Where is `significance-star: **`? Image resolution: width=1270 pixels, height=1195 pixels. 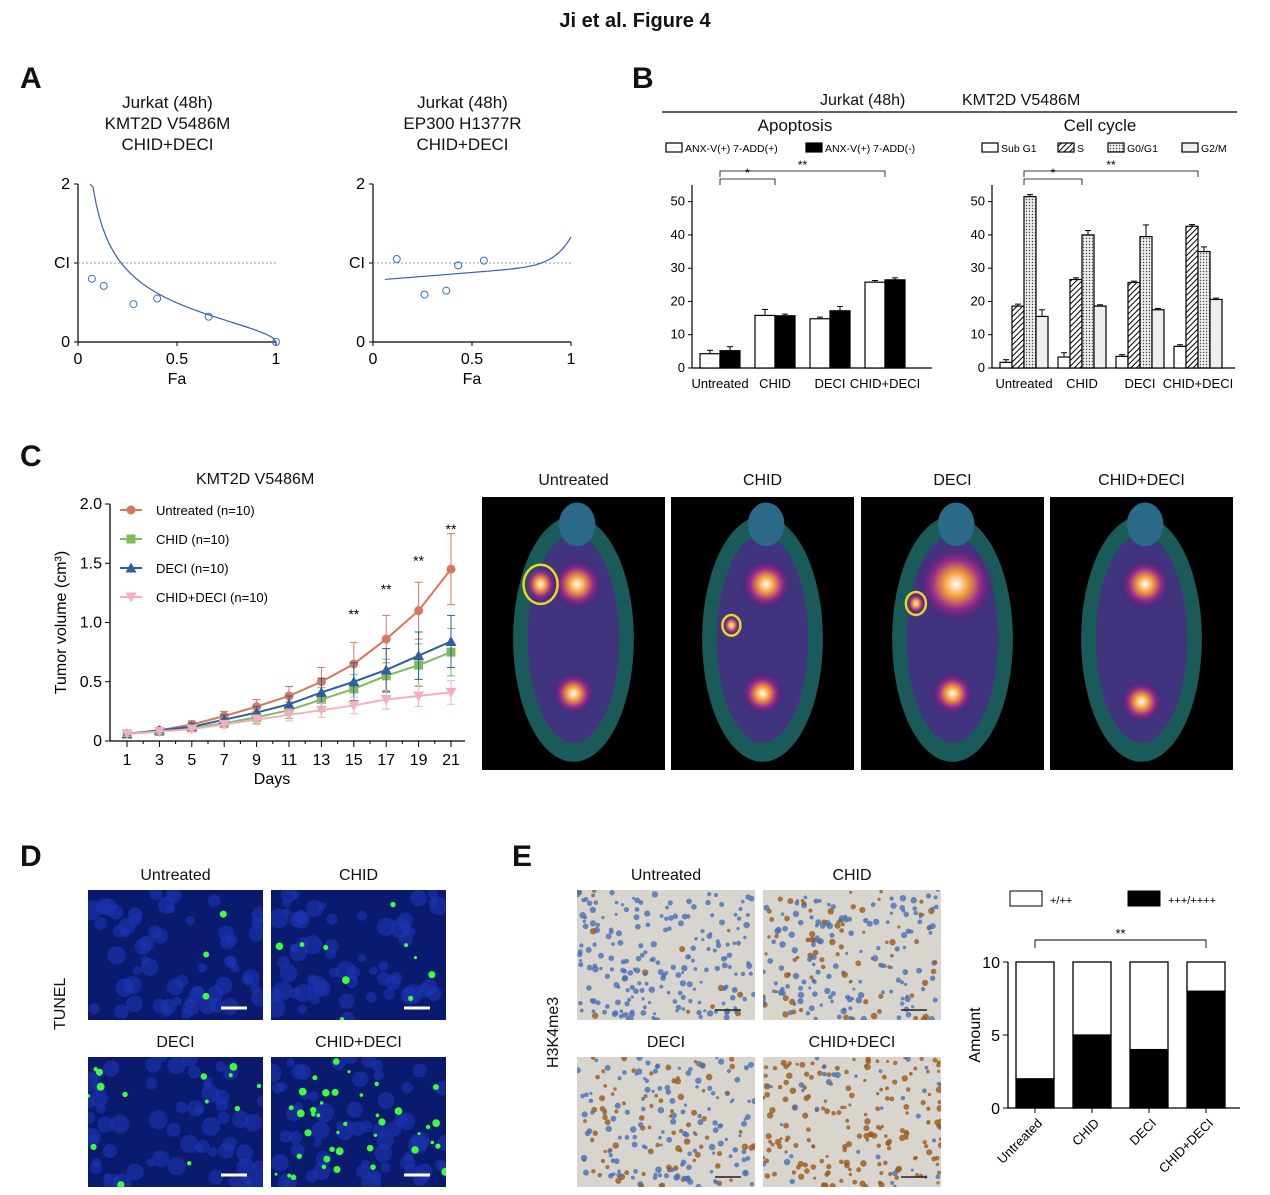 significance-star: ** is located at coordinates (353, 614).